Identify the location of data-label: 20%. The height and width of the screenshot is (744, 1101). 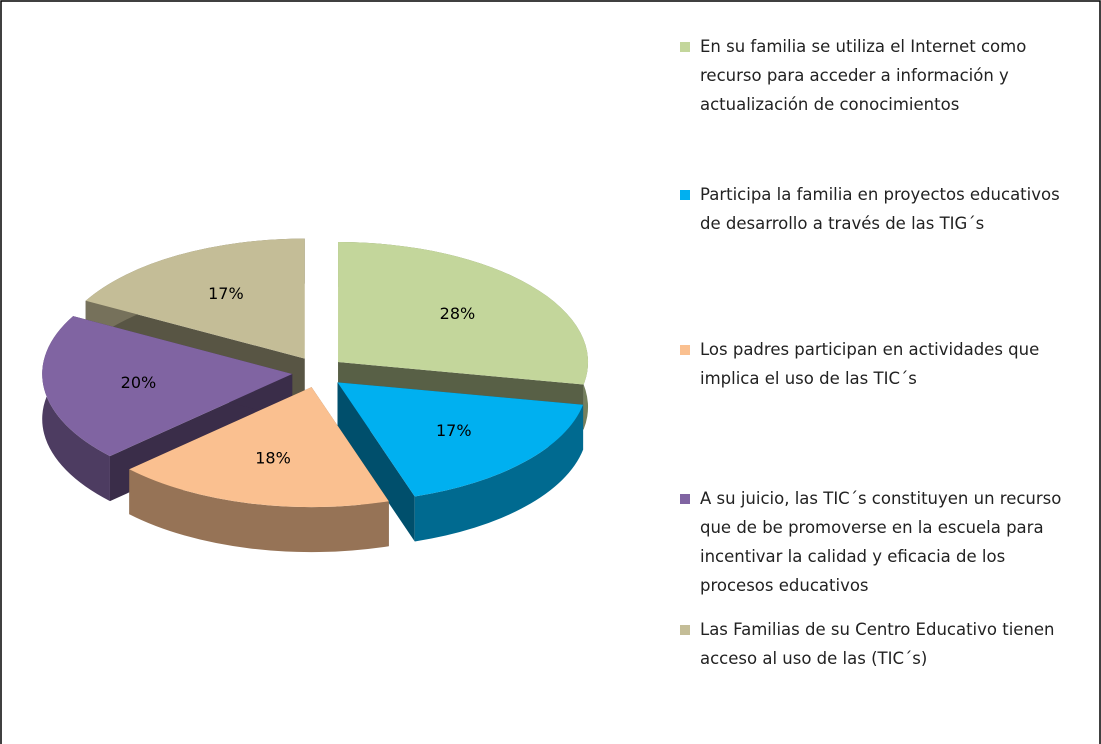
(139, 382).